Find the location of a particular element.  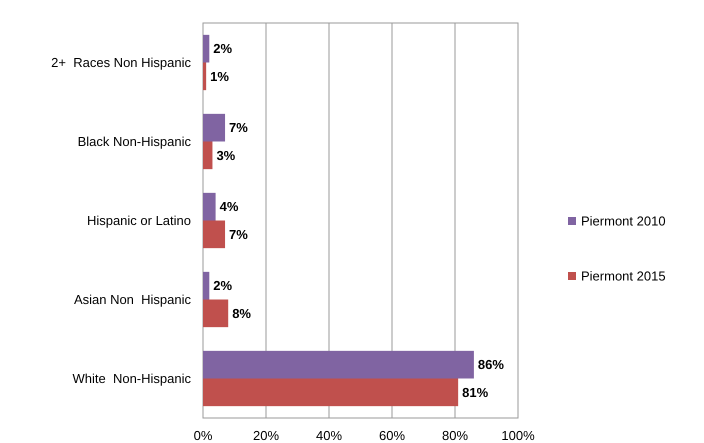

data-label: 1% is located at coordinates (220, 76).